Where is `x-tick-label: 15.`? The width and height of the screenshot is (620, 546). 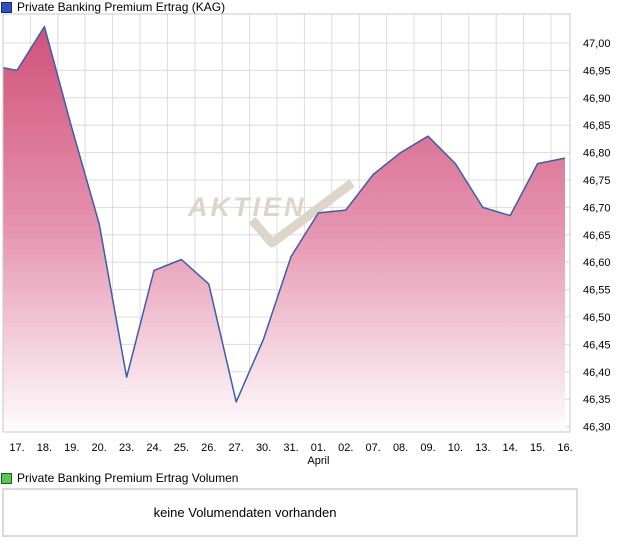 x-tick-label: 15. is located at coordinates (537, 448).